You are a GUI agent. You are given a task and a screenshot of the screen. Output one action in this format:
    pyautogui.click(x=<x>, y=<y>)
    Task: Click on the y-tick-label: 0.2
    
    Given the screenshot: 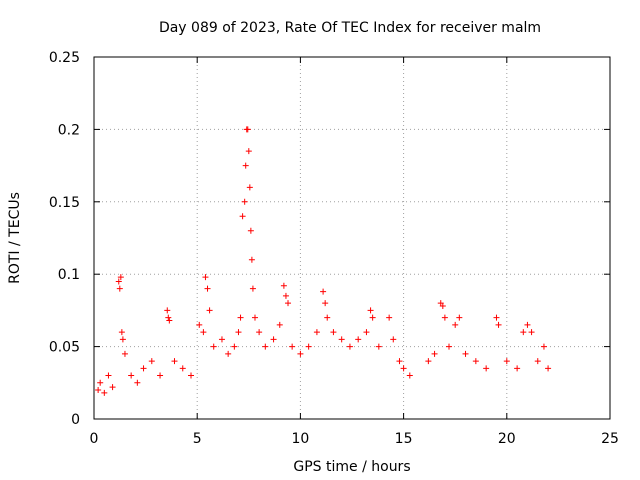 What is the action you would take?
    pyautogui.click(x=69, y=130)
    